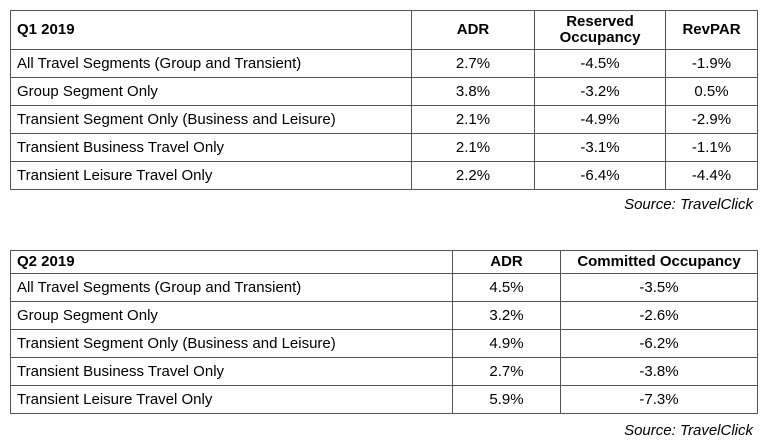 This screenshot has height=446, width=768. What do you see at coordinates (711, 91) in the screenshot?
I see `value-cell: 0.5%` at bounding box center [711, 91].